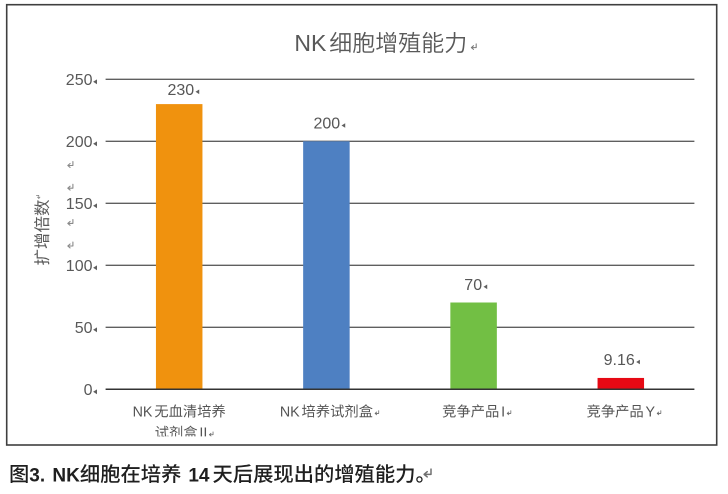 This screenshot has width=728, height=494. I want to click on svg-text: 9.16, so click(619, 360).